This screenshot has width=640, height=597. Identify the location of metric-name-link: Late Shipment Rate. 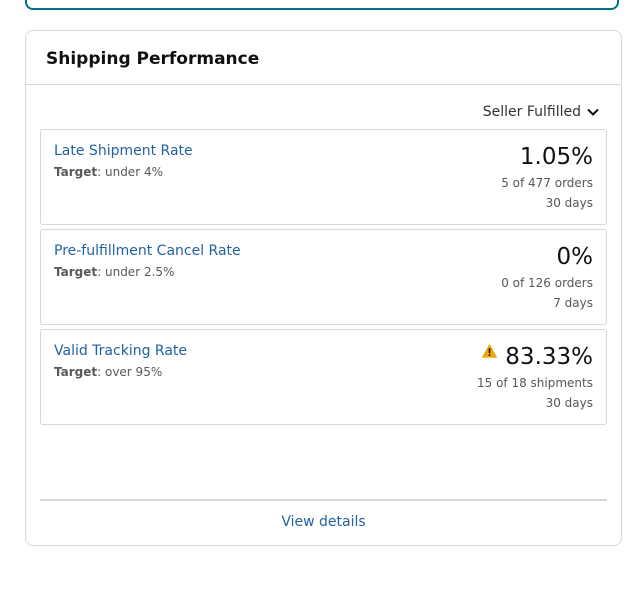
(123, 151).